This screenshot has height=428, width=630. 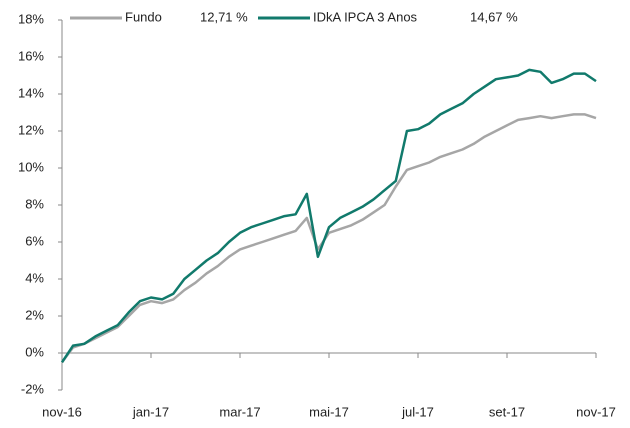 What do you see at coordinates (417, 411) in the screenshot?
I see `x-tick-label: jul-17` at bounding box center [417, 411].